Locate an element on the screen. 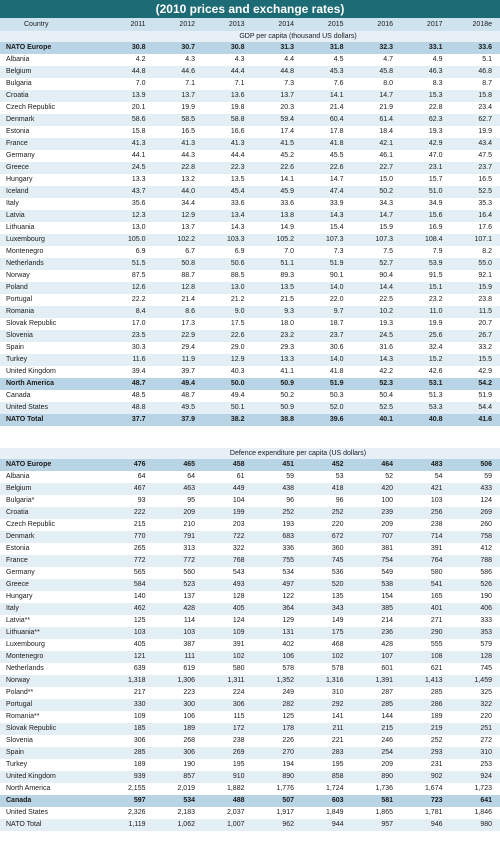 The image size is (500, 852). cell-value: 125 is located at coordinates (139, 620).